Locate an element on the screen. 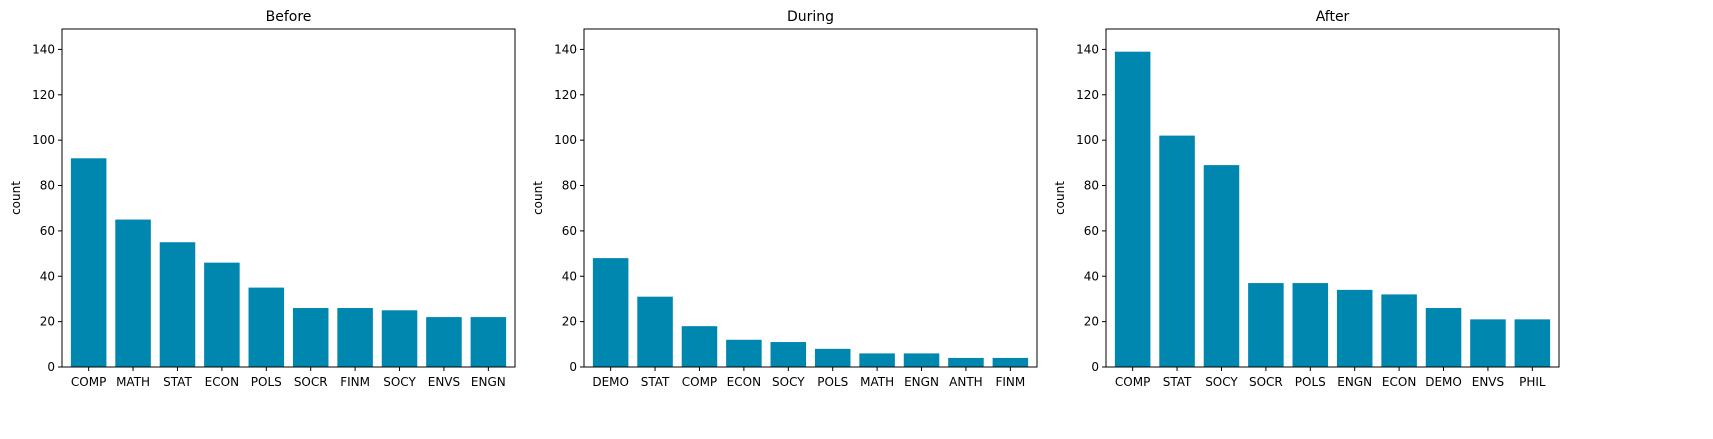  x-tick-label: PHIL is located at coordinates (1532, 382).